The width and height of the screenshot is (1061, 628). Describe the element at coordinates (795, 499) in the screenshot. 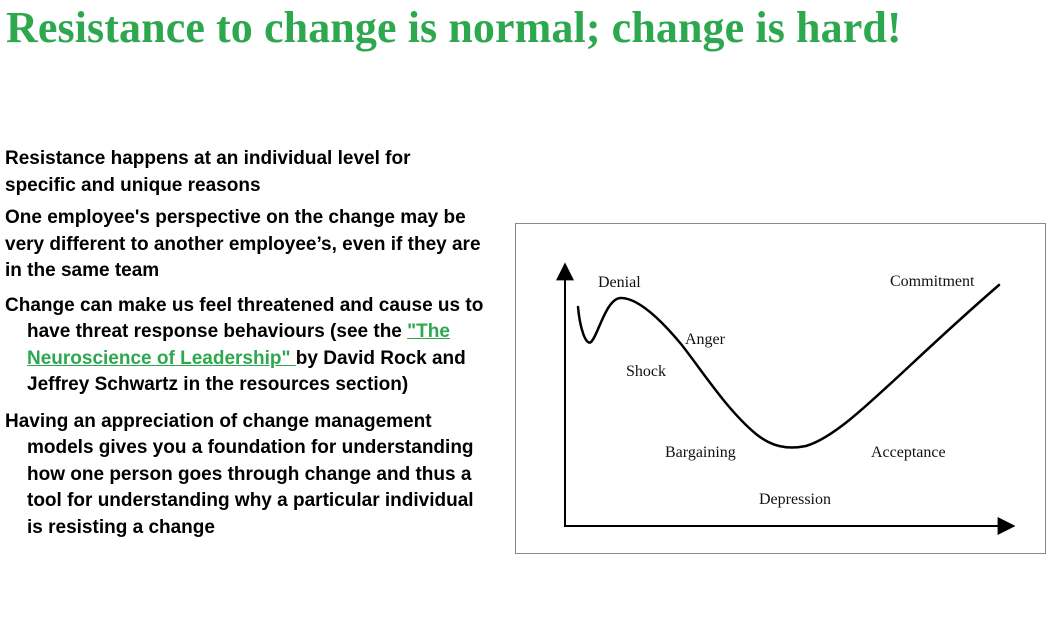

I see `label-depression: Depression` at that location.